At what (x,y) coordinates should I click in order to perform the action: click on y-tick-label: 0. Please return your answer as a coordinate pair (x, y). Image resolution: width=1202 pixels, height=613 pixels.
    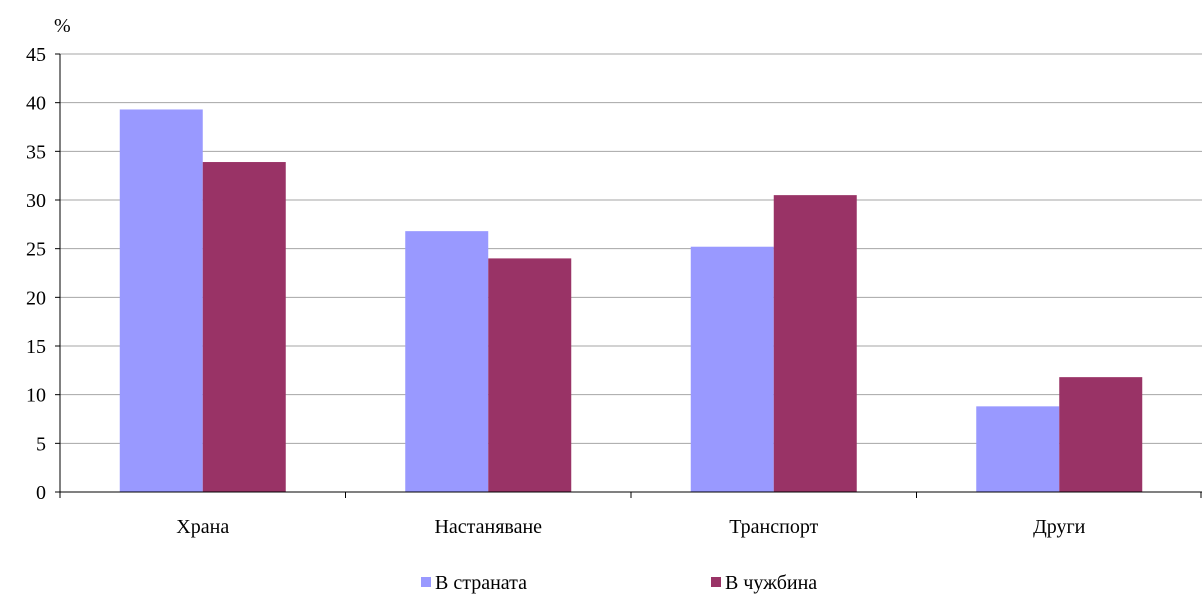
    Looking at the image, I should click on (41, 493).